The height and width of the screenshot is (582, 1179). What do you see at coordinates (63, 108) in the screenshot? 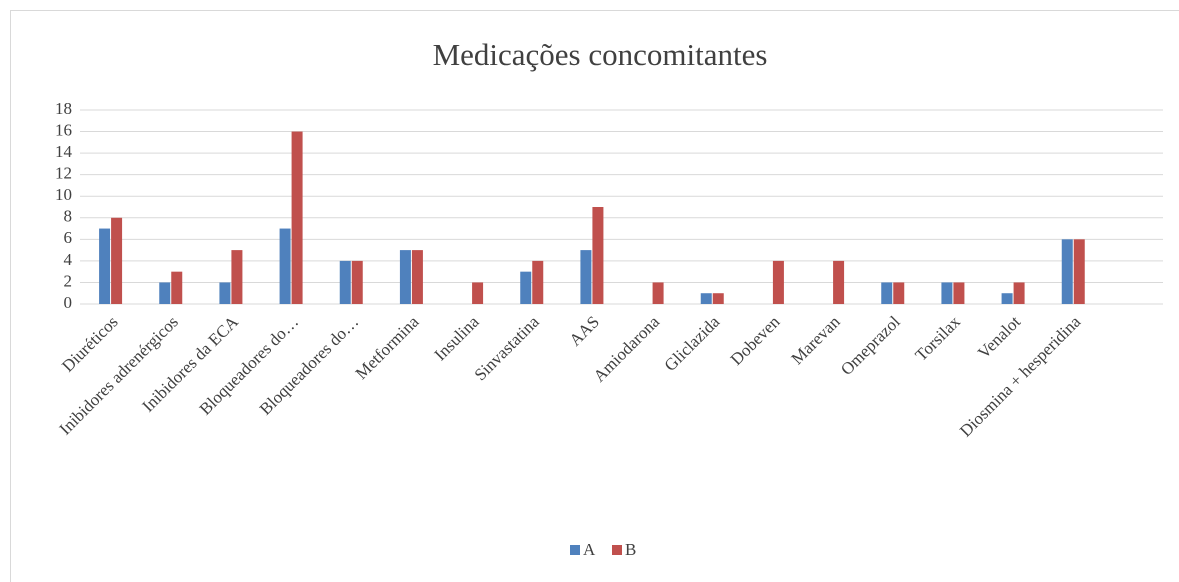
I see `y-tick-label: 18` at bounding box center [63, 108].